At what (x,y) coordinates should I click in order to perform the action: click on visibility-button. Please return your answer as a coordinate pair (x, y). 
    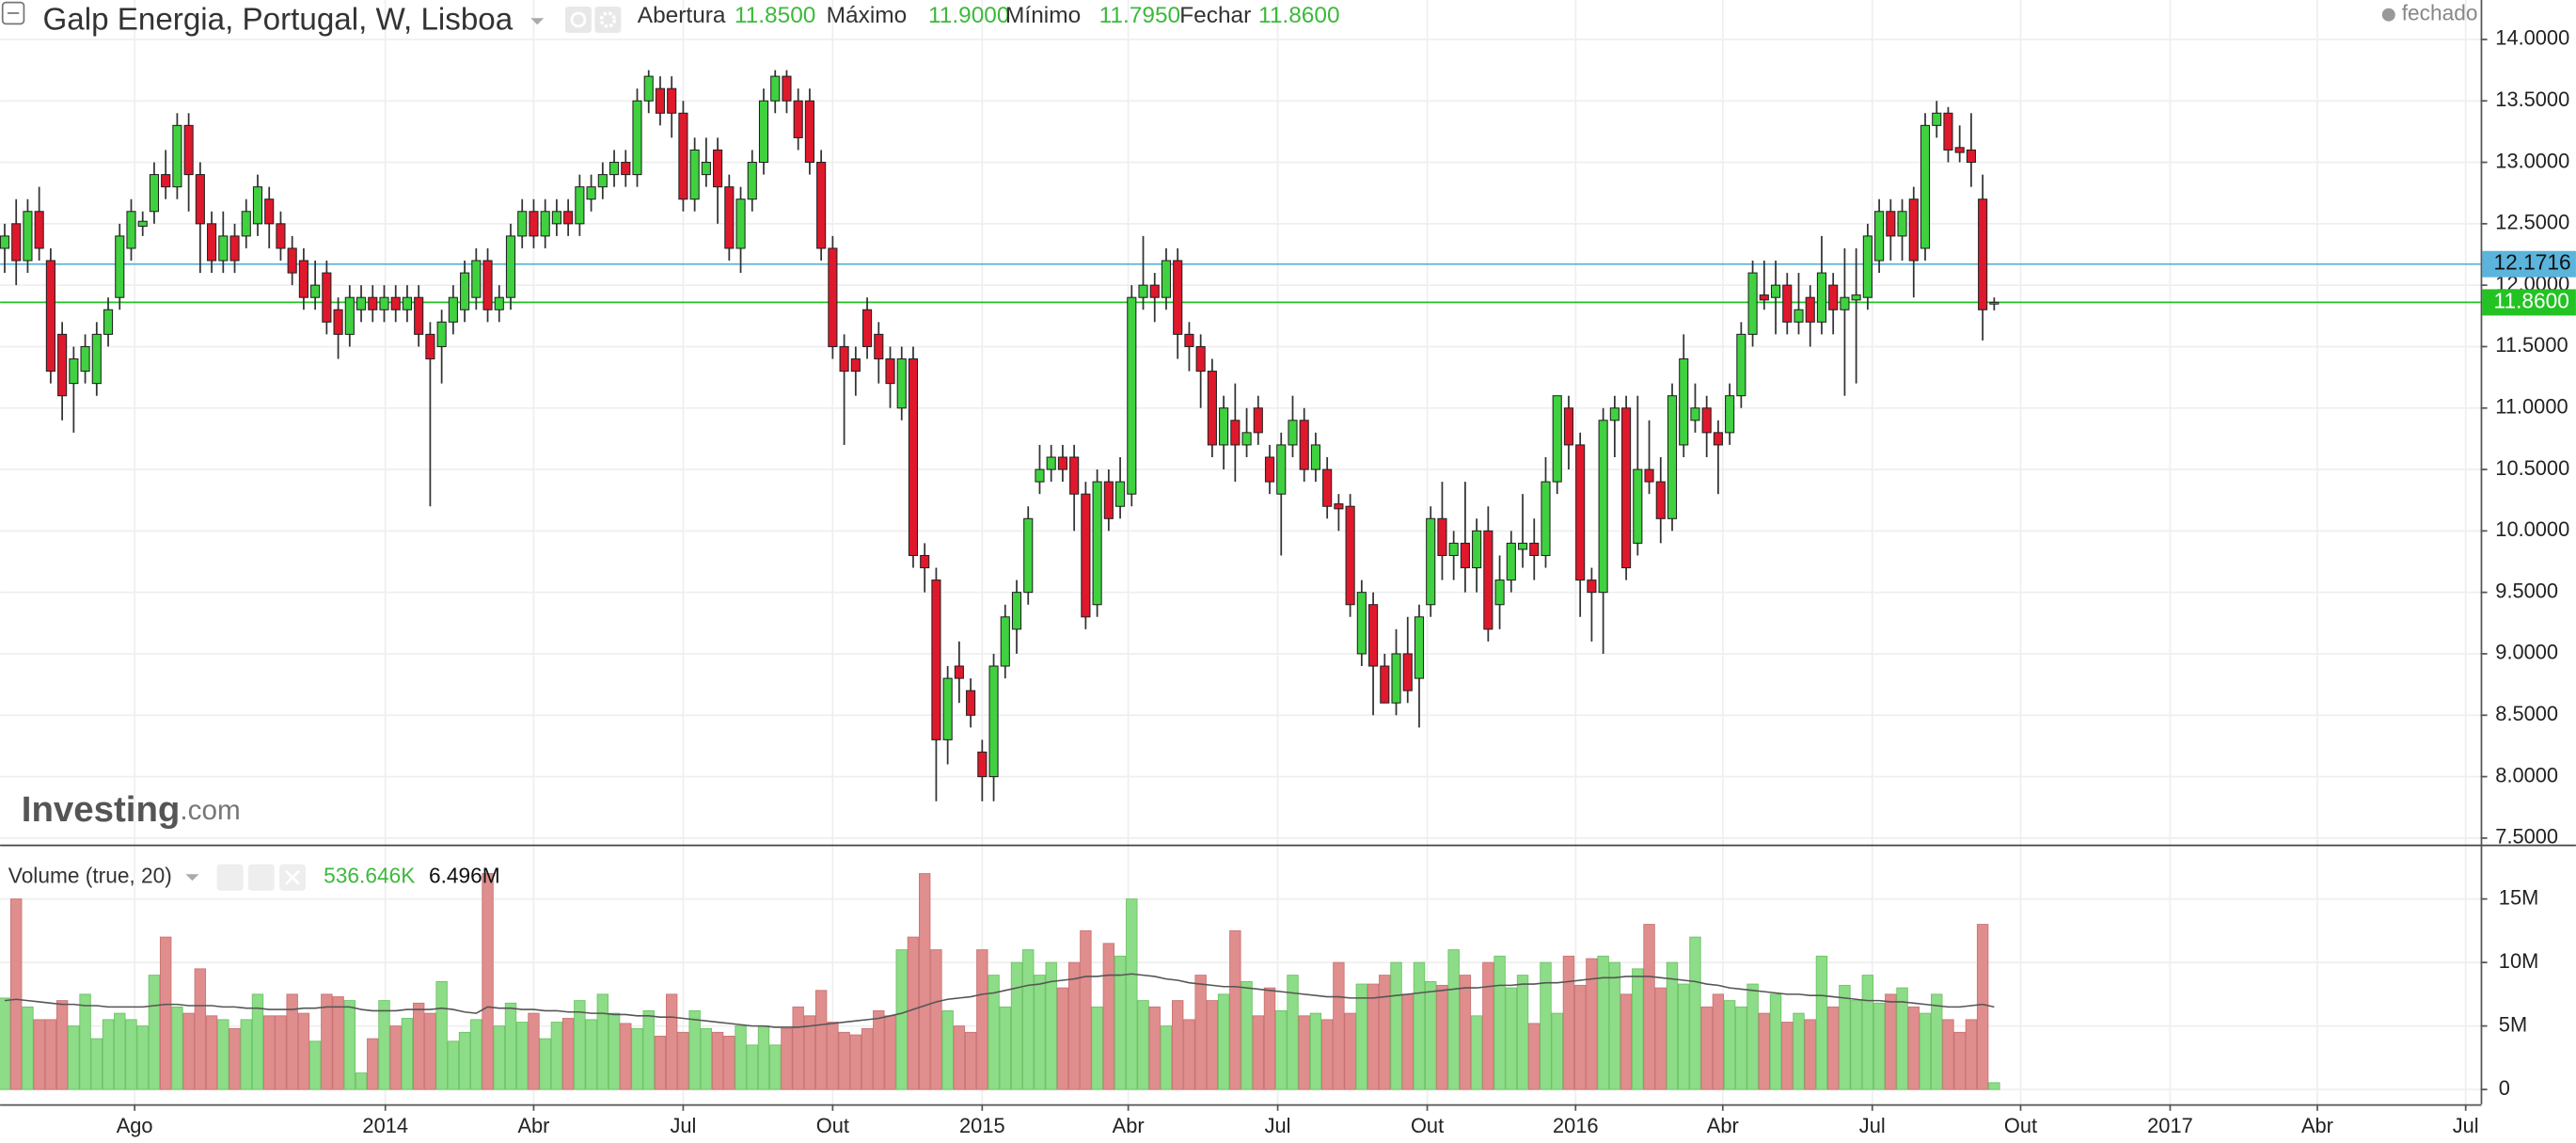
    Looking at the image, I should click on (578, 20).